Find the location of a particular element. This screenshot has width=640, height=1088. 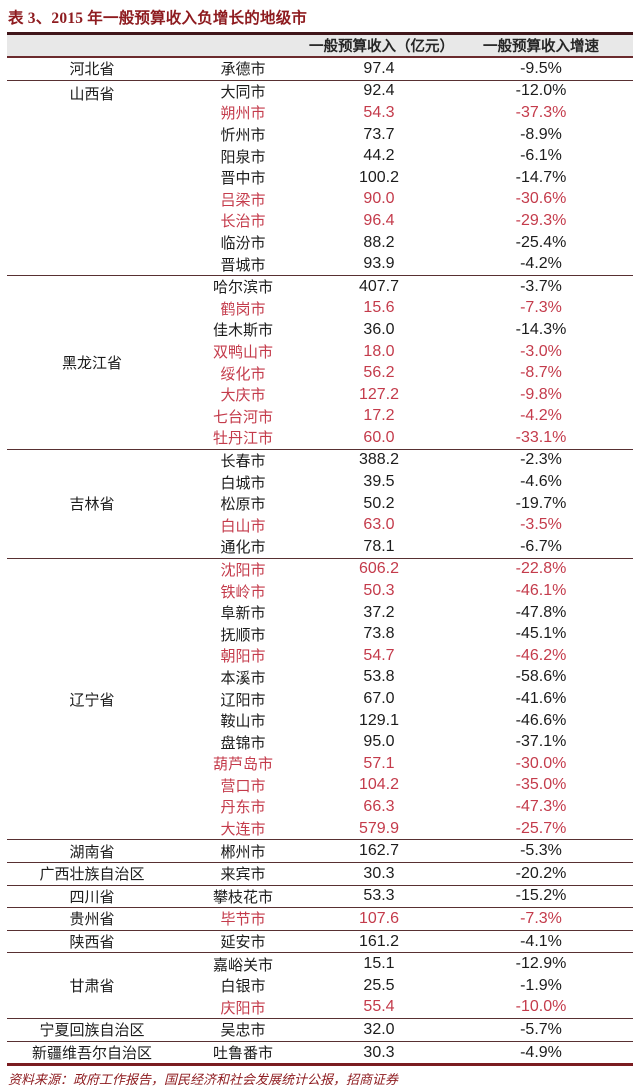

revenue-cell: 54.7 is located at coordinates (379, 655).